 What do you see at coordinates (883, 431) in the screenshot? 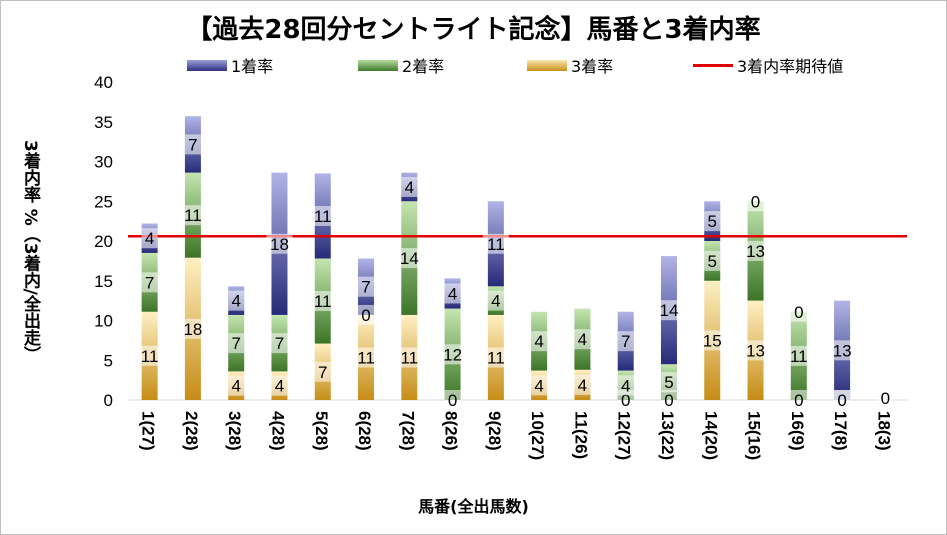
I see `x-tick-label: 18(3)` at bounding box center [883, 431].